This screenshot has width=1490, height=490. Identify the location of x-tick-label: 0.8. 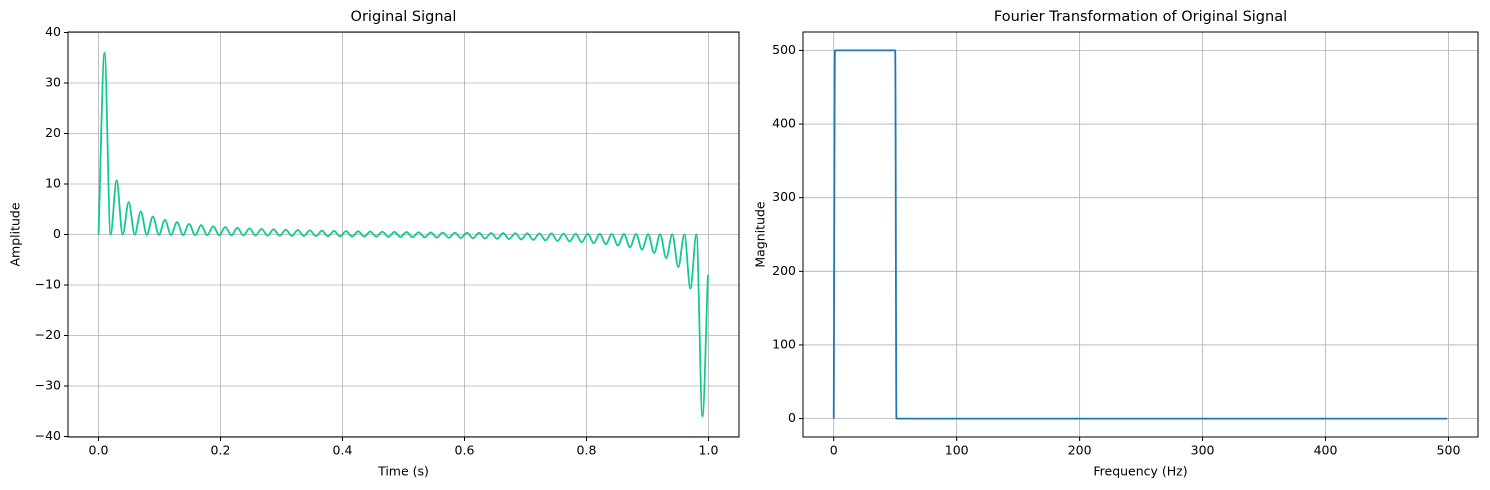
(587, 450).